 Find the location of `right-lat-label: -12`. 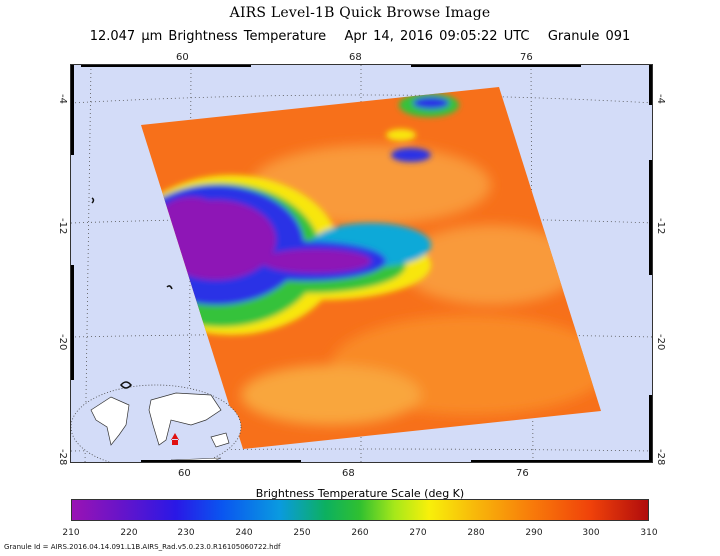

right-lat-label: -12 is located at coordinates (660, 226).